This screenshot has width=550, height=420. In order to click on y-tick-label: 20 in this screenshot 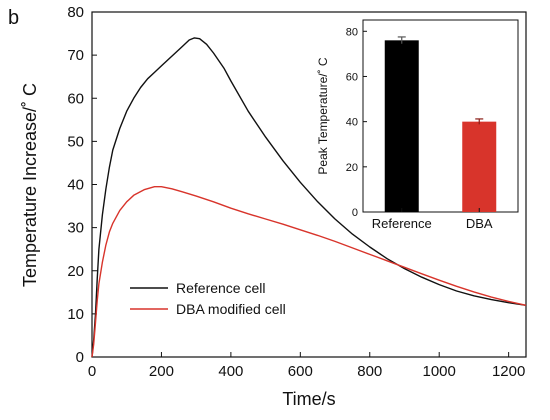, I will do `click(75, 271)`.